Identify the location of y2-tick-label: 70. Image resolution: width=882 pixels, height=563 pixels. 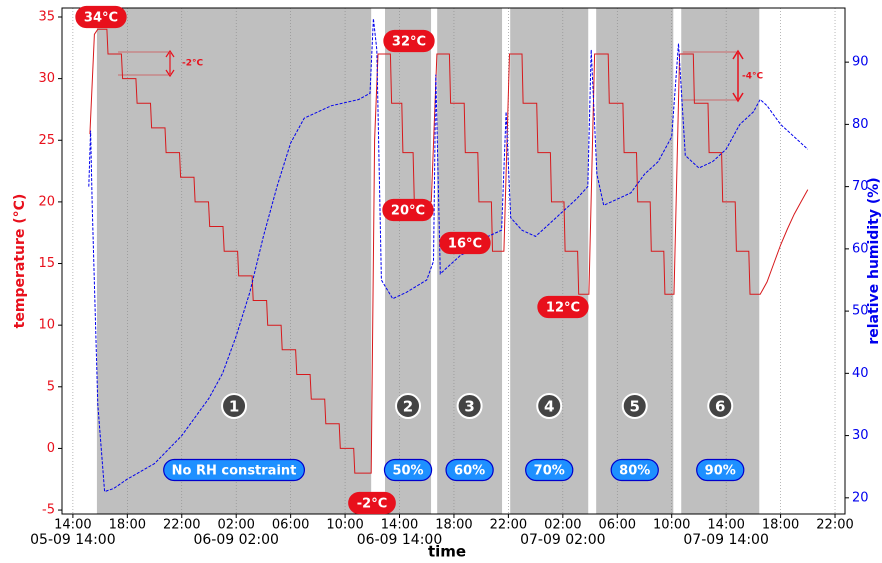
(860, 186).